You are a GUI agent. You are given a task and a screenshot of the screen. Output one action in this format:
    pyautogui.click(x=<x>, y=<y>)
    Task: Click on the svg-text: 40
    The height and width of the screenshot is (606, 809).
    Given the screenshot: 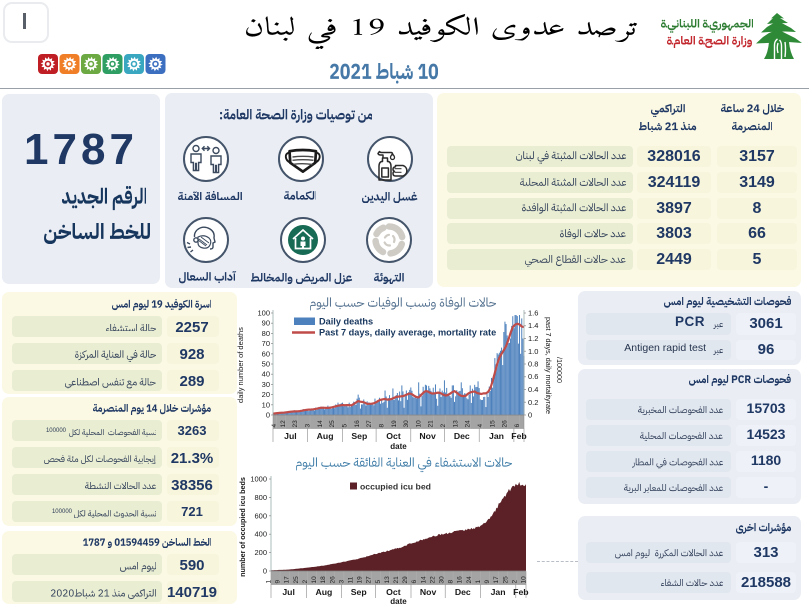 What is the action you would take?
    pyautogui.click(x=266, y=374)
    